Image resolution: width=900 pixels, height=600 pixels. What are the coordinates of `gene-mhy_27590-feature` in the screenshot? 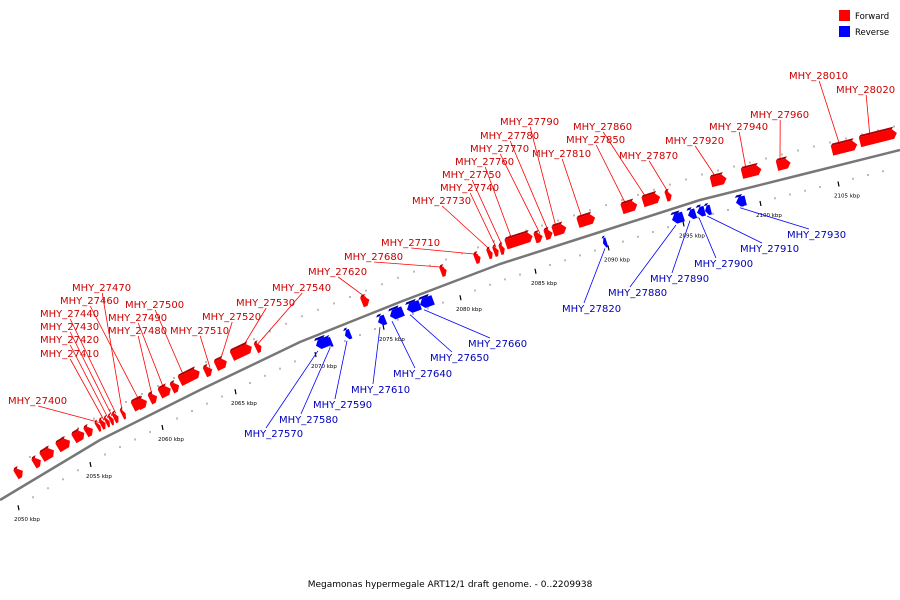 It's located at (348, 333).